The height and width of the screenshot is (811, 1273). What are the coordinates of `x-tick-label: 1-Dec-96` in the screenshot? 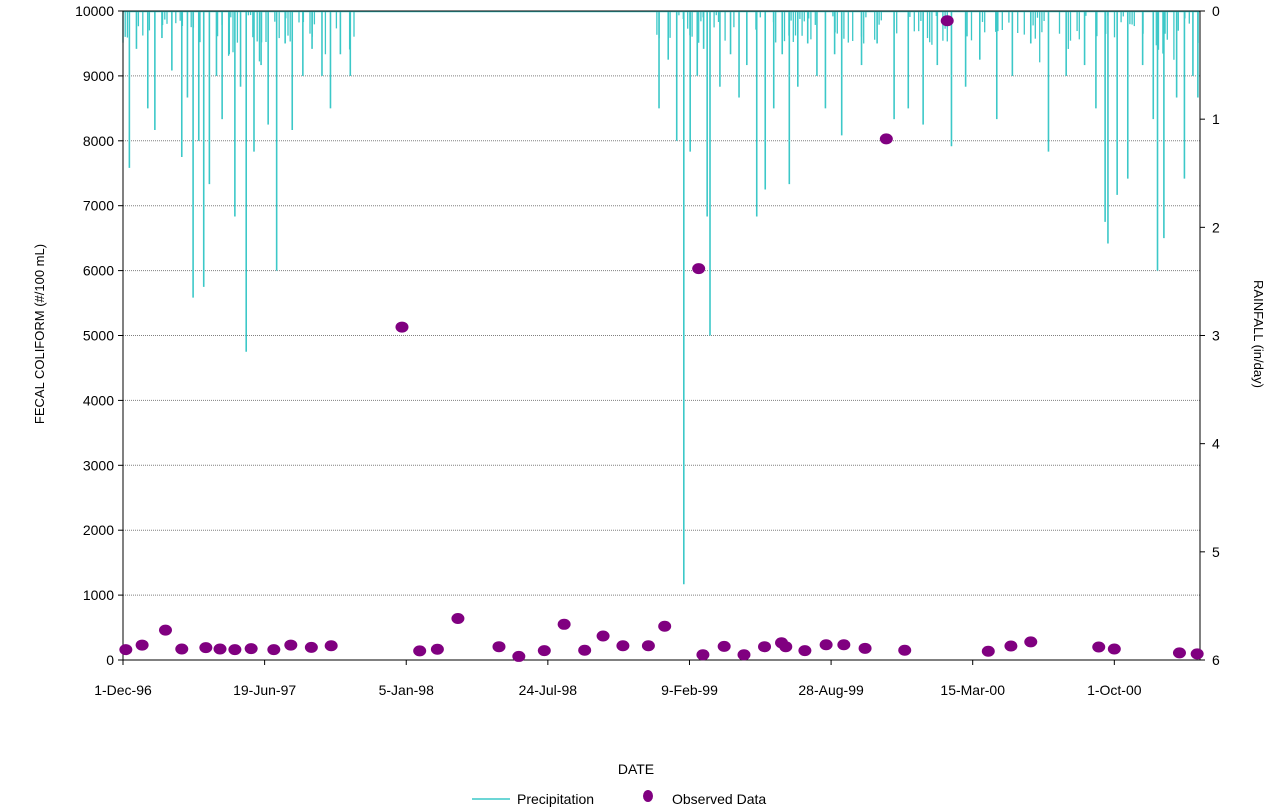 It's located at (123, 690).